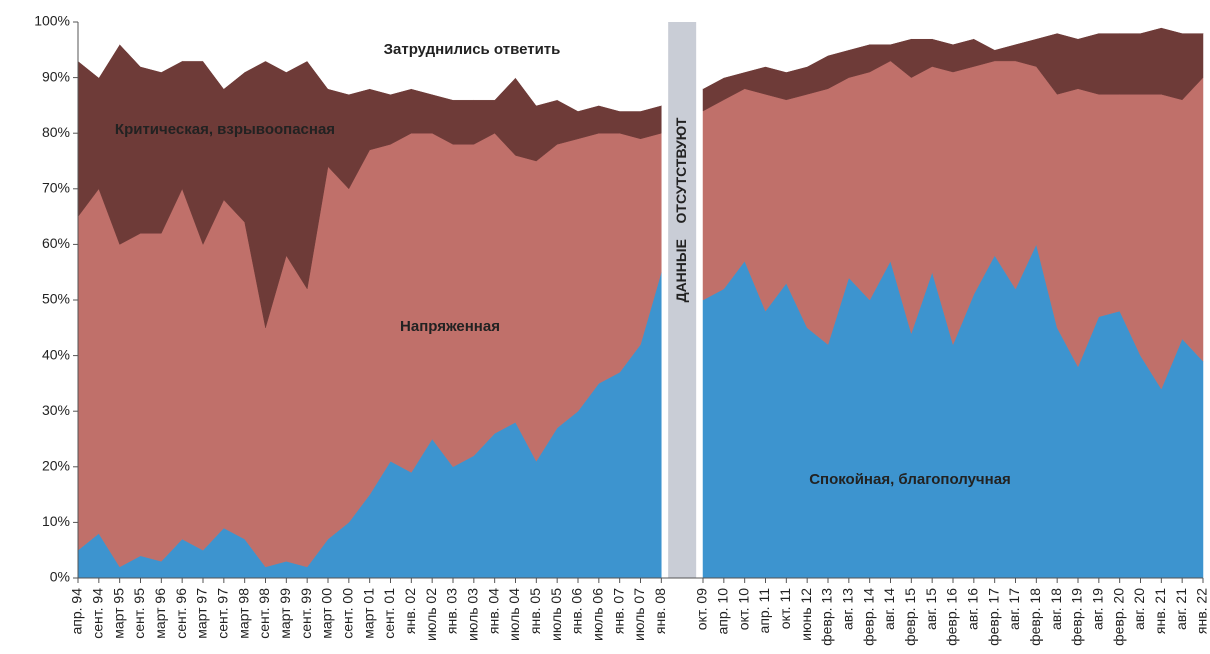 The width and height of the screenshot is (1210, 654). I want to click on x-tick-label: янв. 02, so click(410, 611).